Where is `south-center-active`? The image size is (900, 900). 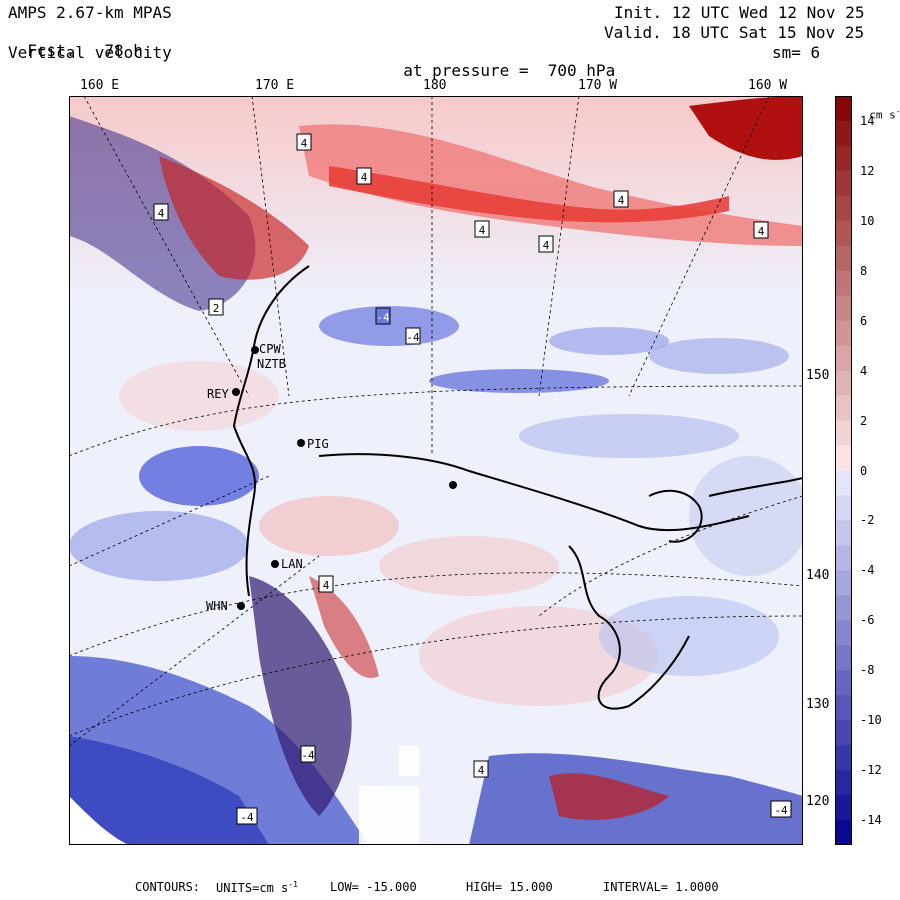 south-center-active is located at coordinates (300, 696).